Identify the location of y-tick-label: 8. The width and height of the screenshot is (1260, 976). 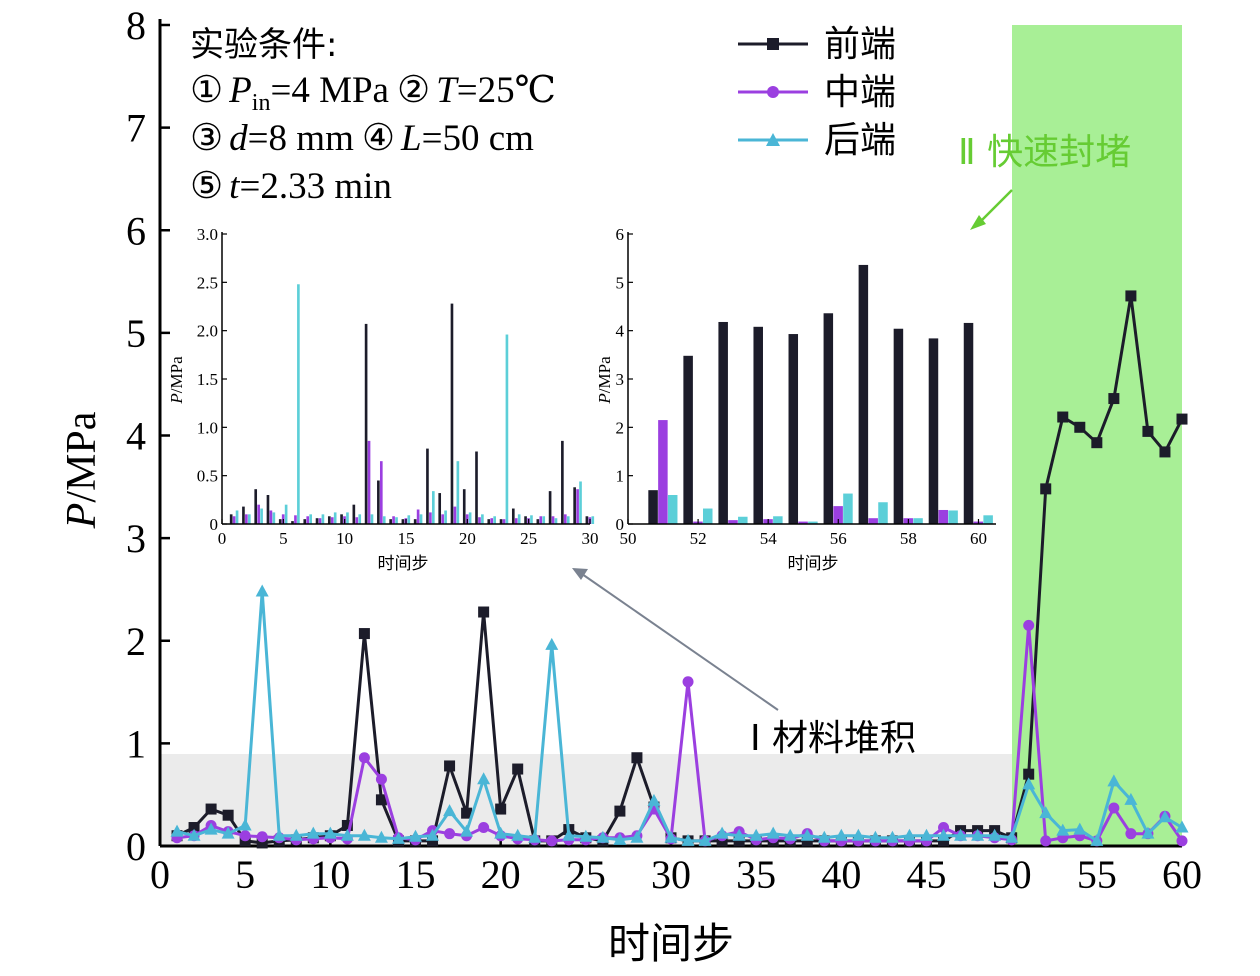
(136, 25).